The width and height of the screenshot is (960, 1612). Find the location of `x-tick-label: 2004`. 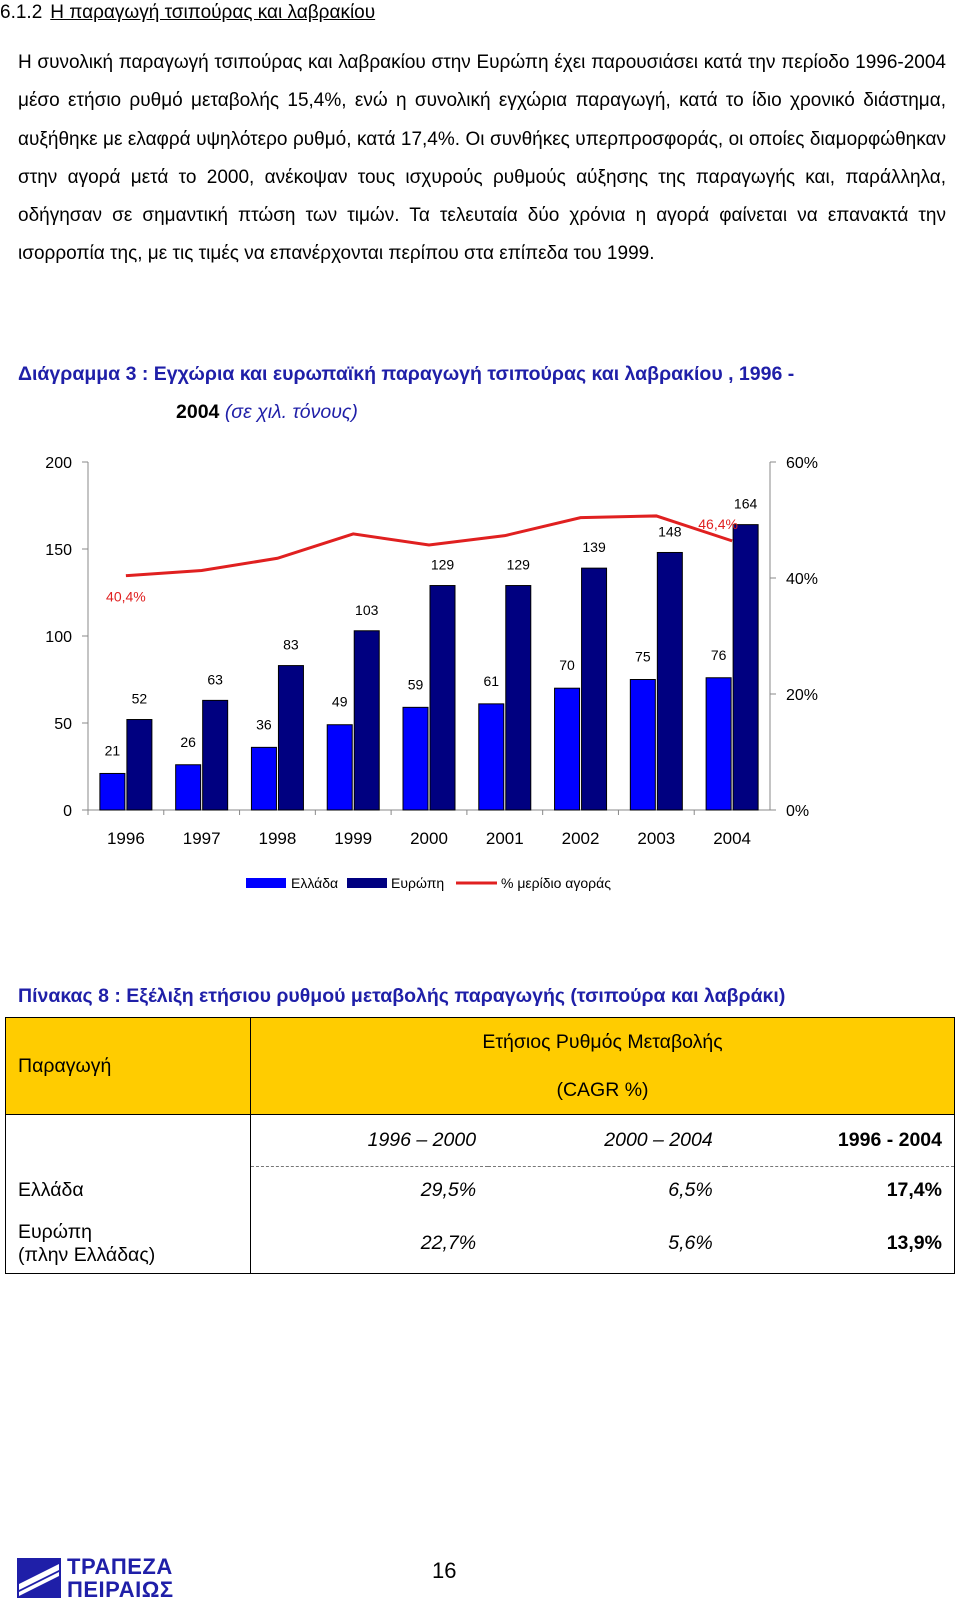

x-tick-label: 2004 is located at coordinates (732, 838).